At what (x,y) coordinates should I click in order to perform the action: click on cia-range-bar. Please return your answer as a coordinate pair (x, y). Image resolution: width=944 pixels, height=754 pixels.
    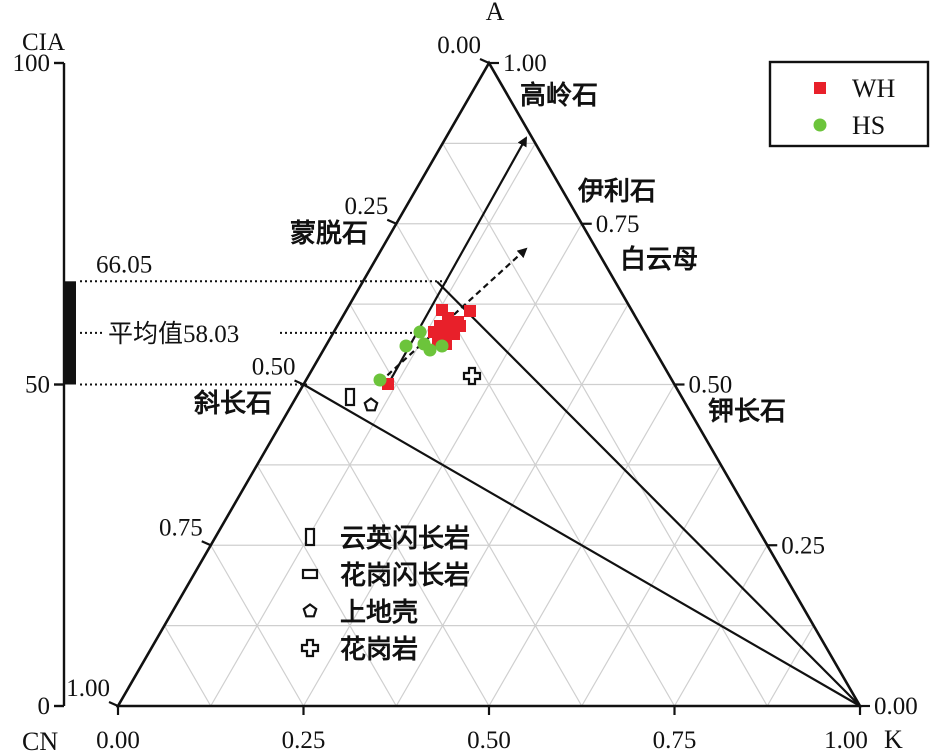
    Looking at the image, I should click on (70, 333).